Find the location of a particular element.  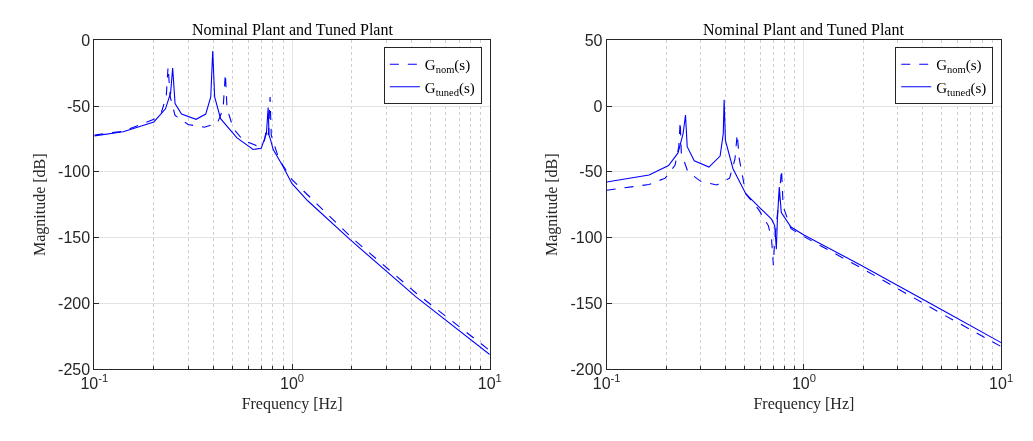

y-tick-label: 50 is located at coordinates (593, 41).